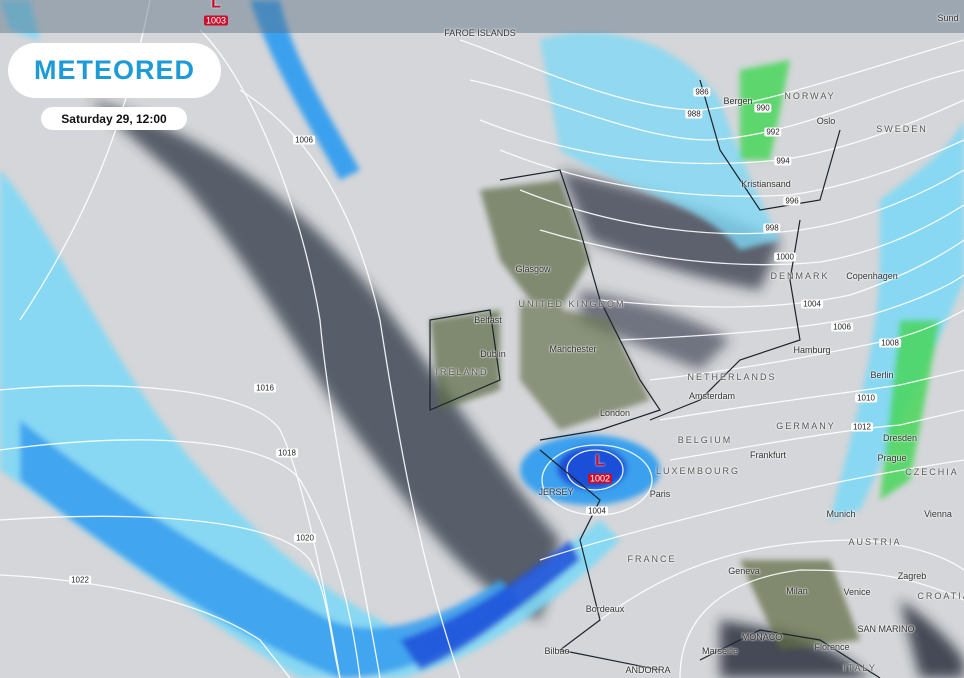 This screenshot has width=964, height=678. Describe the element at coordinates (882, 375) in the screenshot. I see `city-label: Berlin` at that location.